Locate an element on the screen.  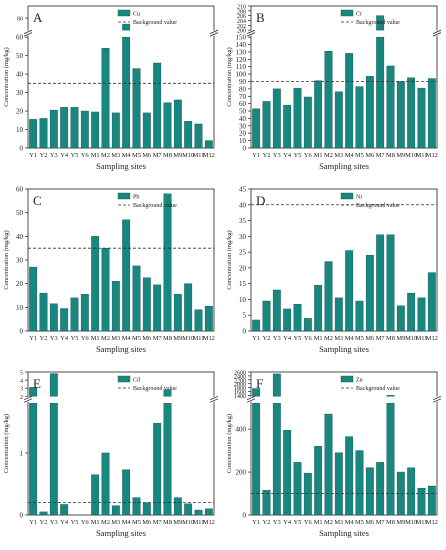
x-tick-label: Y1 is located at coordinates (33, 338).